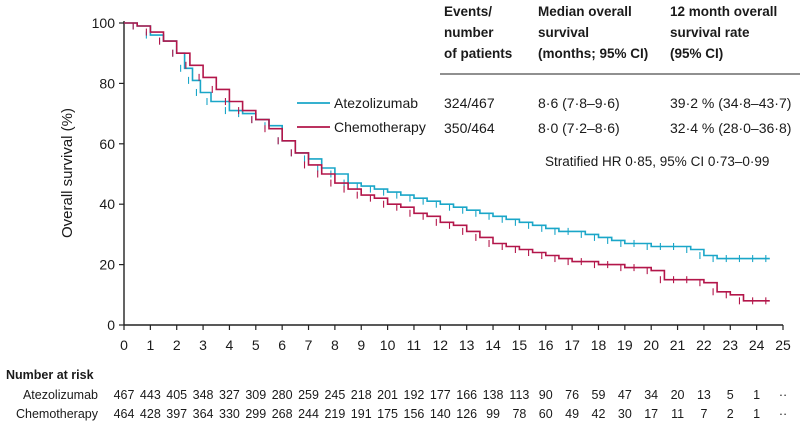 The image size is (800, 431). What do you see at coordinates (572, 414) in the screenshot?
I see `risk-value: 49` at bounding box center [572, 414].